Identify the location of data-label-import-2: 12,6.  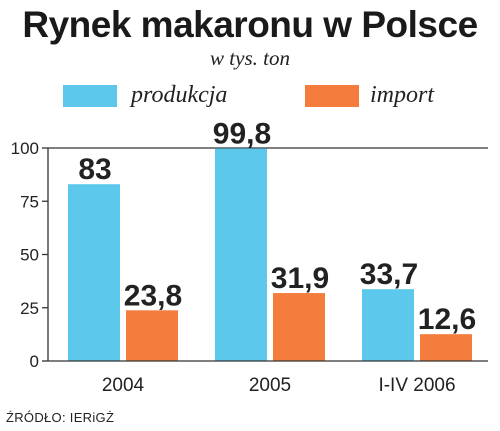
(447, 319).